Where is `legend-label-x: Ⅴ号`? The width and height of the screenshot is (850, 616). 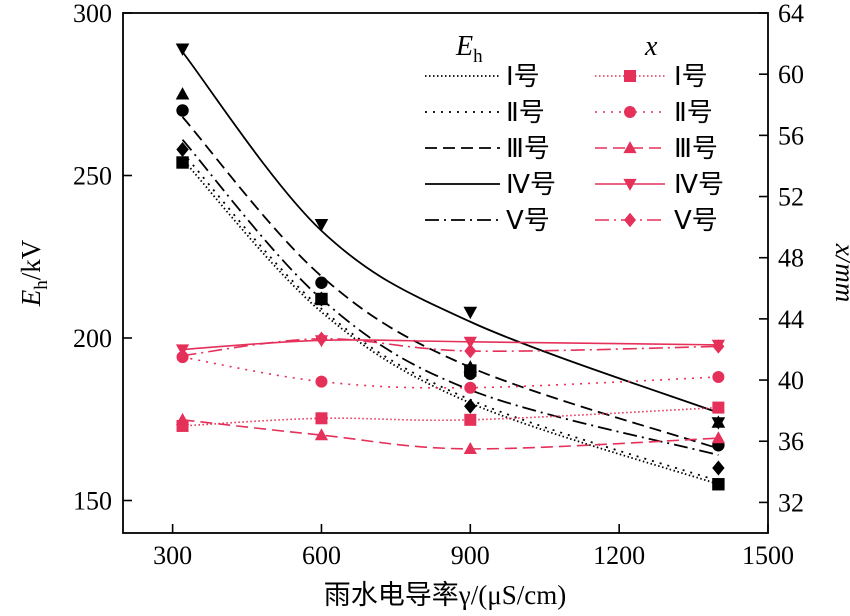
legend-label-x: Ⅴ号 is located at coordinates (696, 220).